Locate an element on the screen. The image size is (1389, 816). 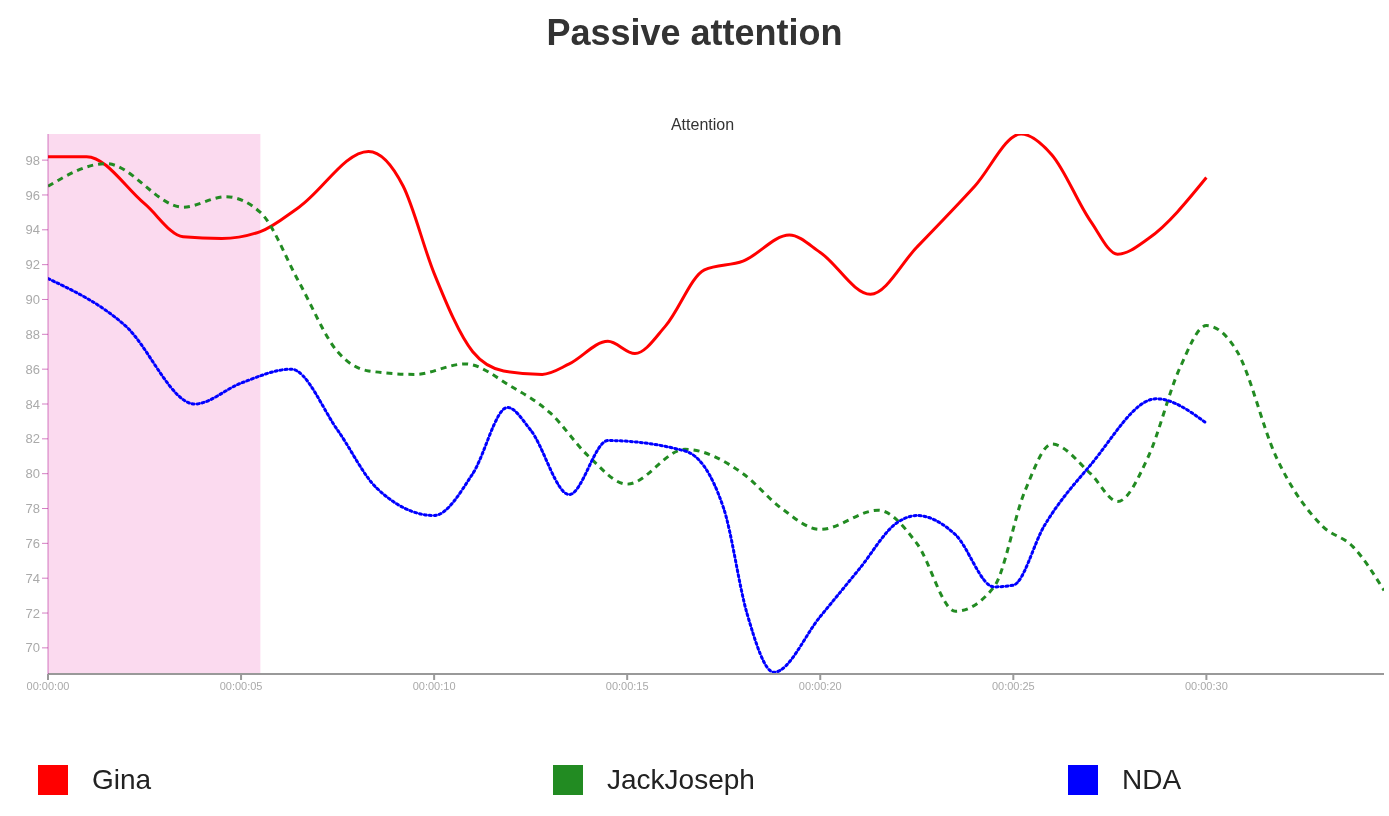
y-axis-title: Attention is located at coordinates (702, 125).